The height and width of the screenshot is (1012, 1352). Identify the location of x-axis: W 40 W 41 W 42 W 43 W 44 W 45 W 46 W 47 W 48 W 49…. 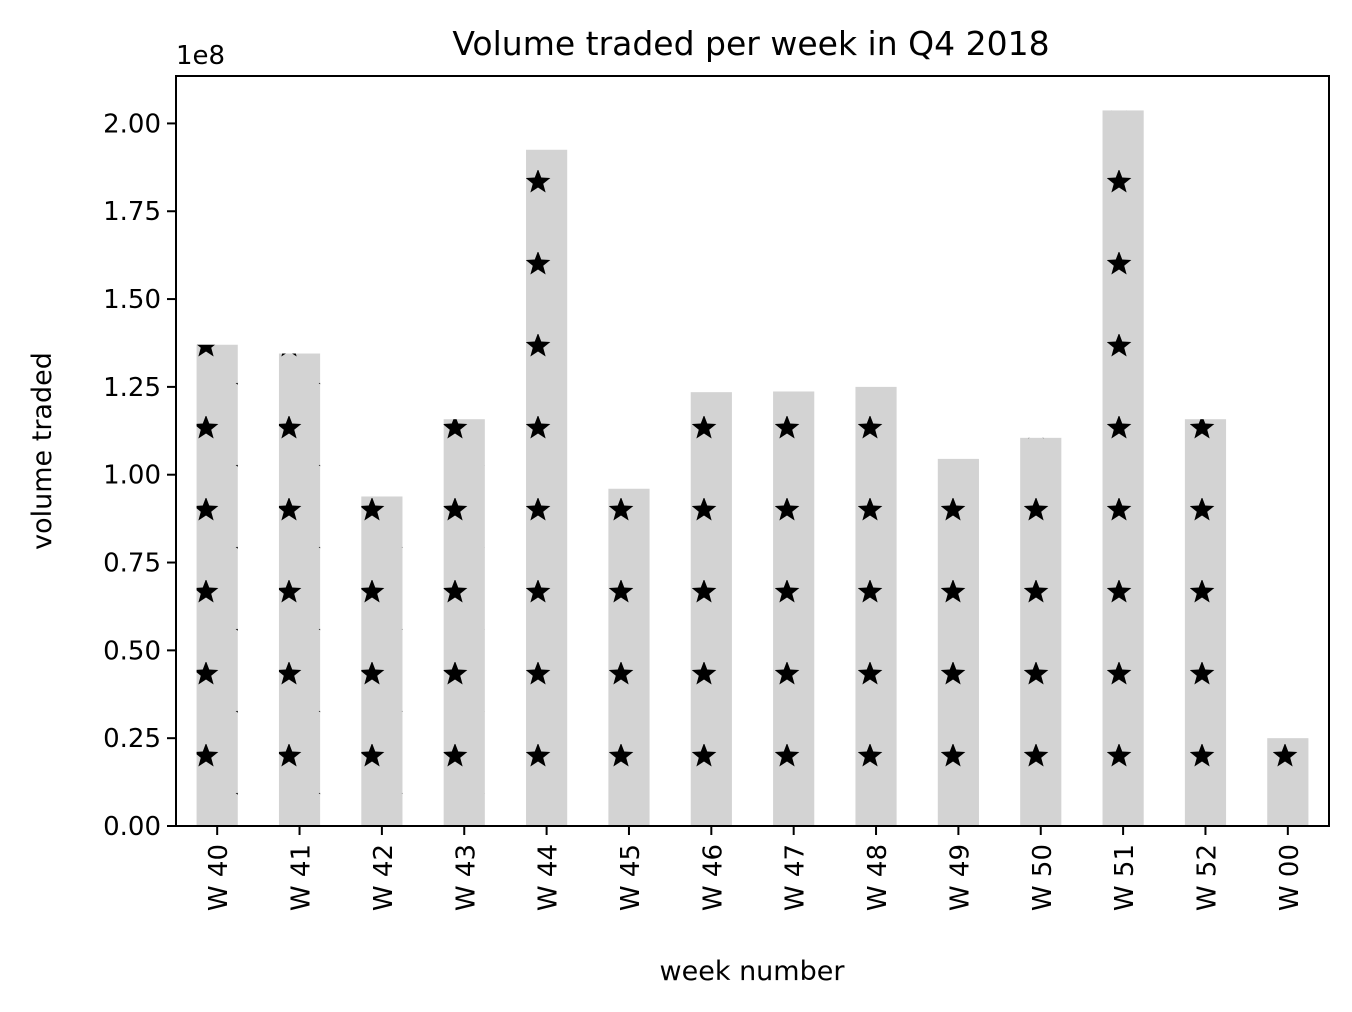
(754, 868).